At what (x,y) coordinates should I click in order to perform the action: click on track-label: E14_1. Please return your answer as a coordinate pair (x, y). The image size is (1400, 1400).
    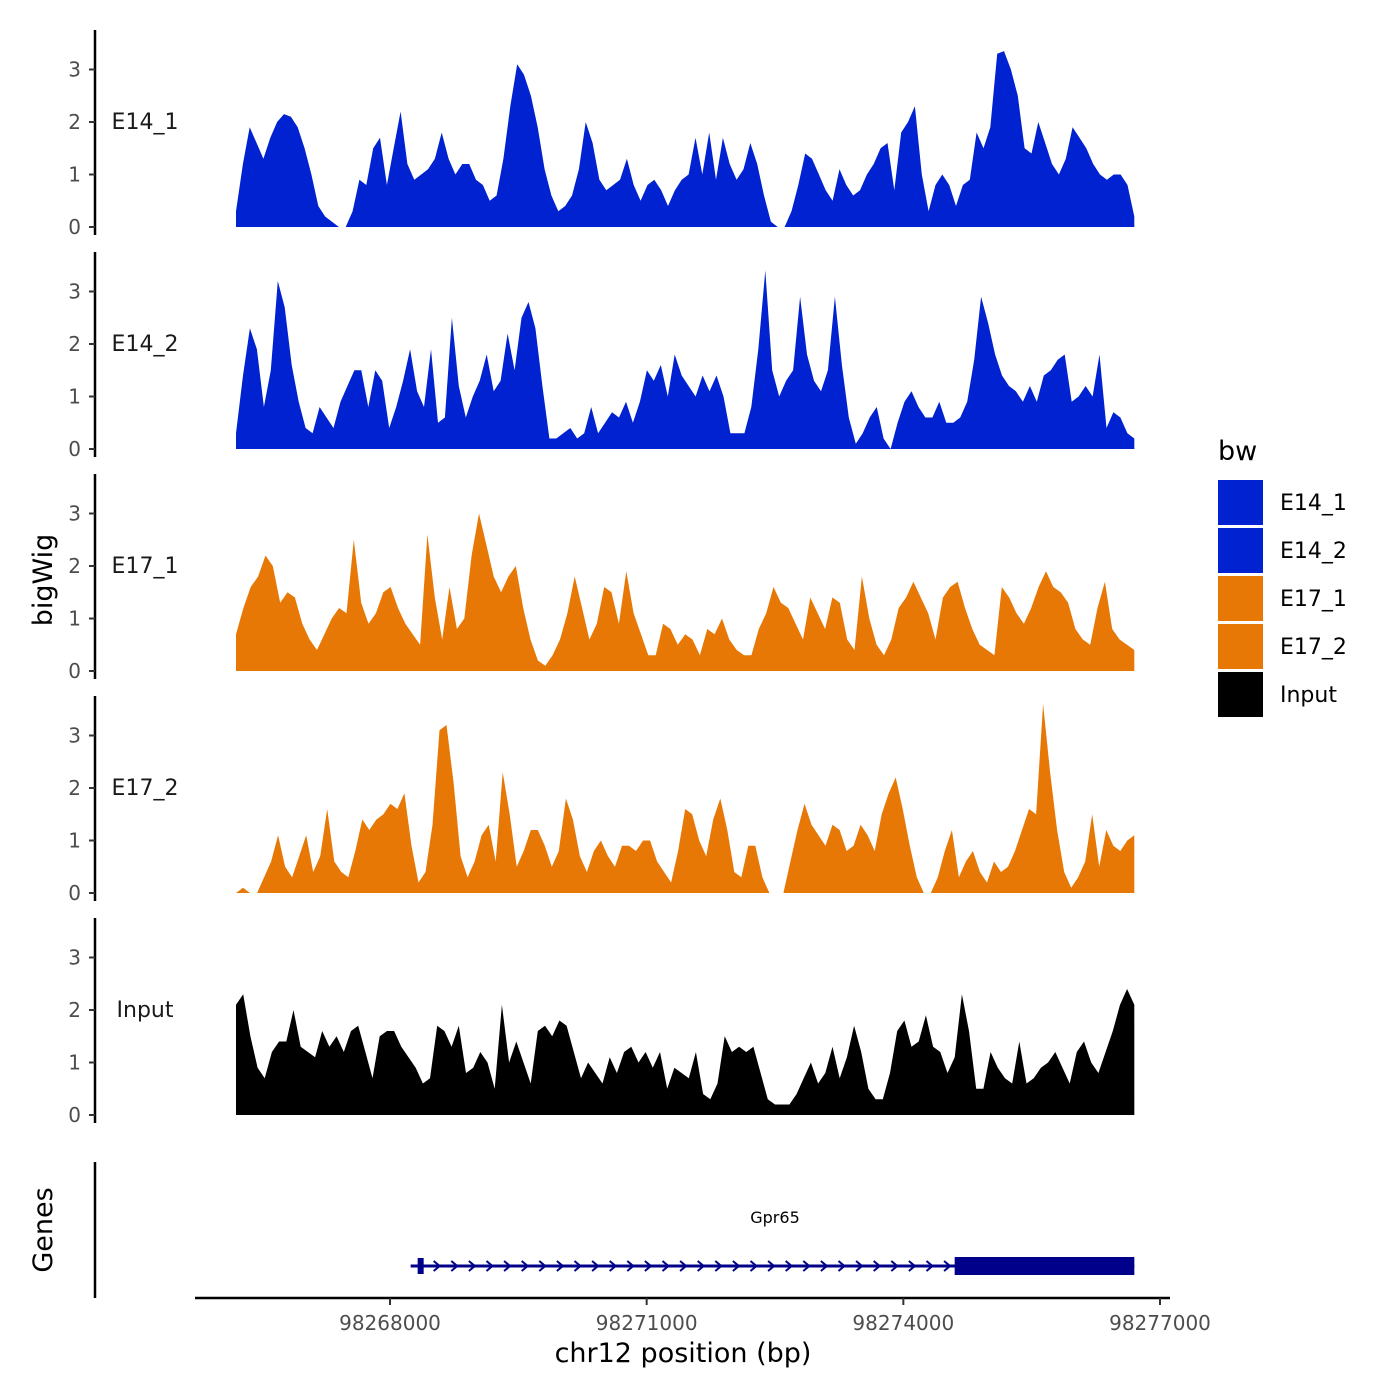
    Looking at the image, I should click on (145, 122).